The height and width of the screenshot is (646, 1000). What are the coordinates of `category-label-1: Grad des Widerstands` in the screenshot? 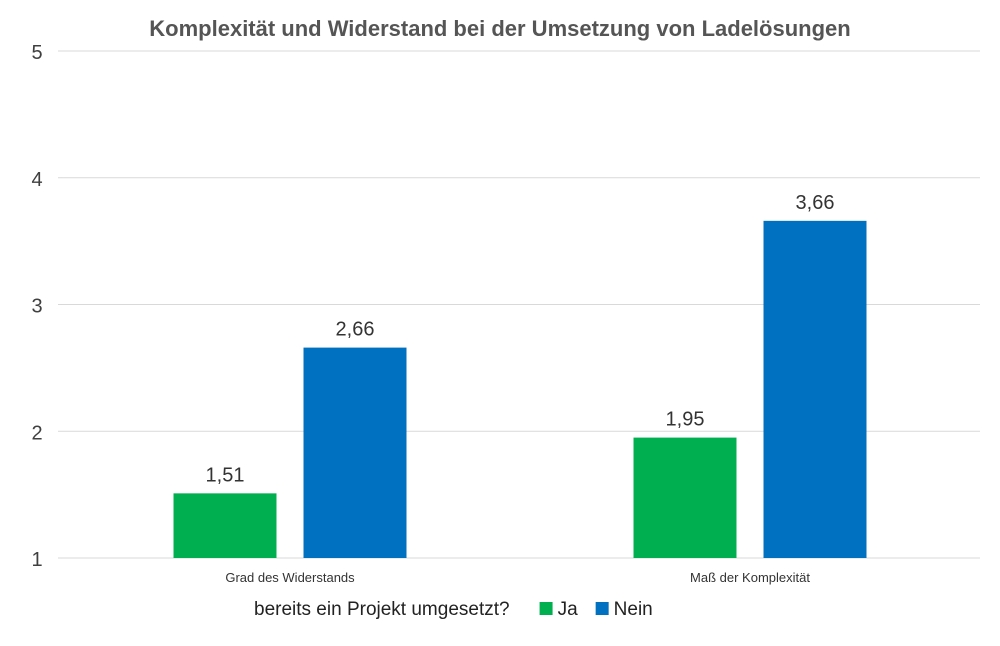 It's located at (290, 577).